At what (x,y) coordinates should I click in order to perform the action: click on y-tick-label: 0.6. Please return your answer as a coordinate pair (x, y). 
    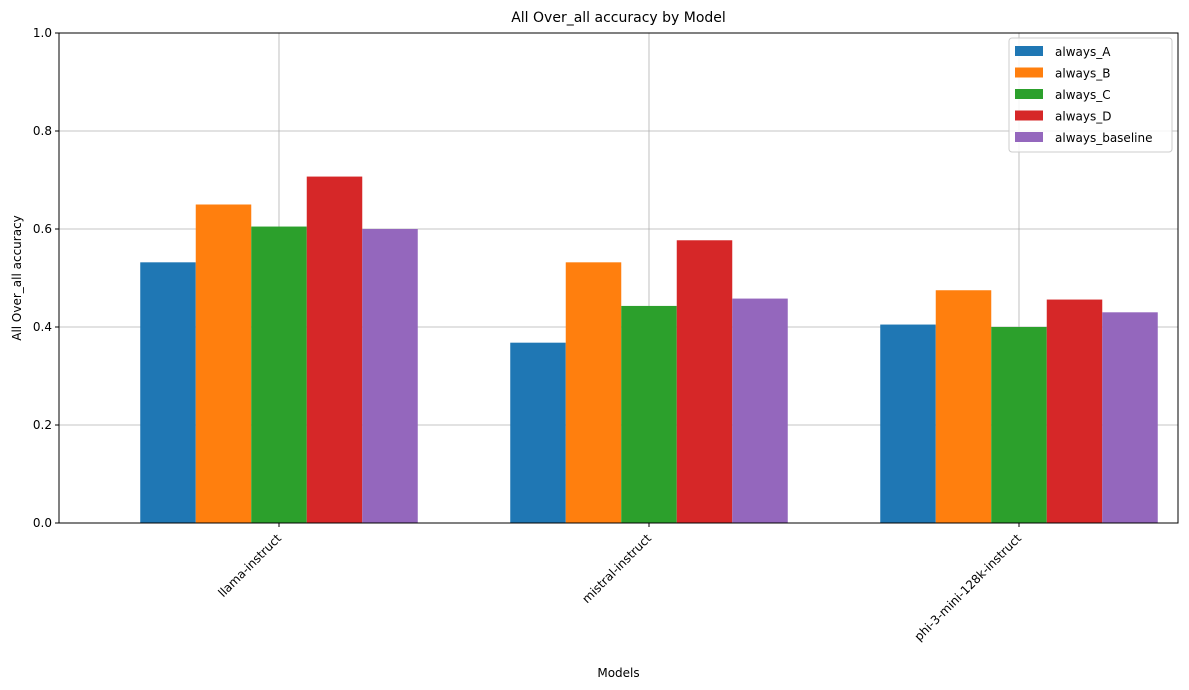
    Looking at the image, I should click on (42, 229).